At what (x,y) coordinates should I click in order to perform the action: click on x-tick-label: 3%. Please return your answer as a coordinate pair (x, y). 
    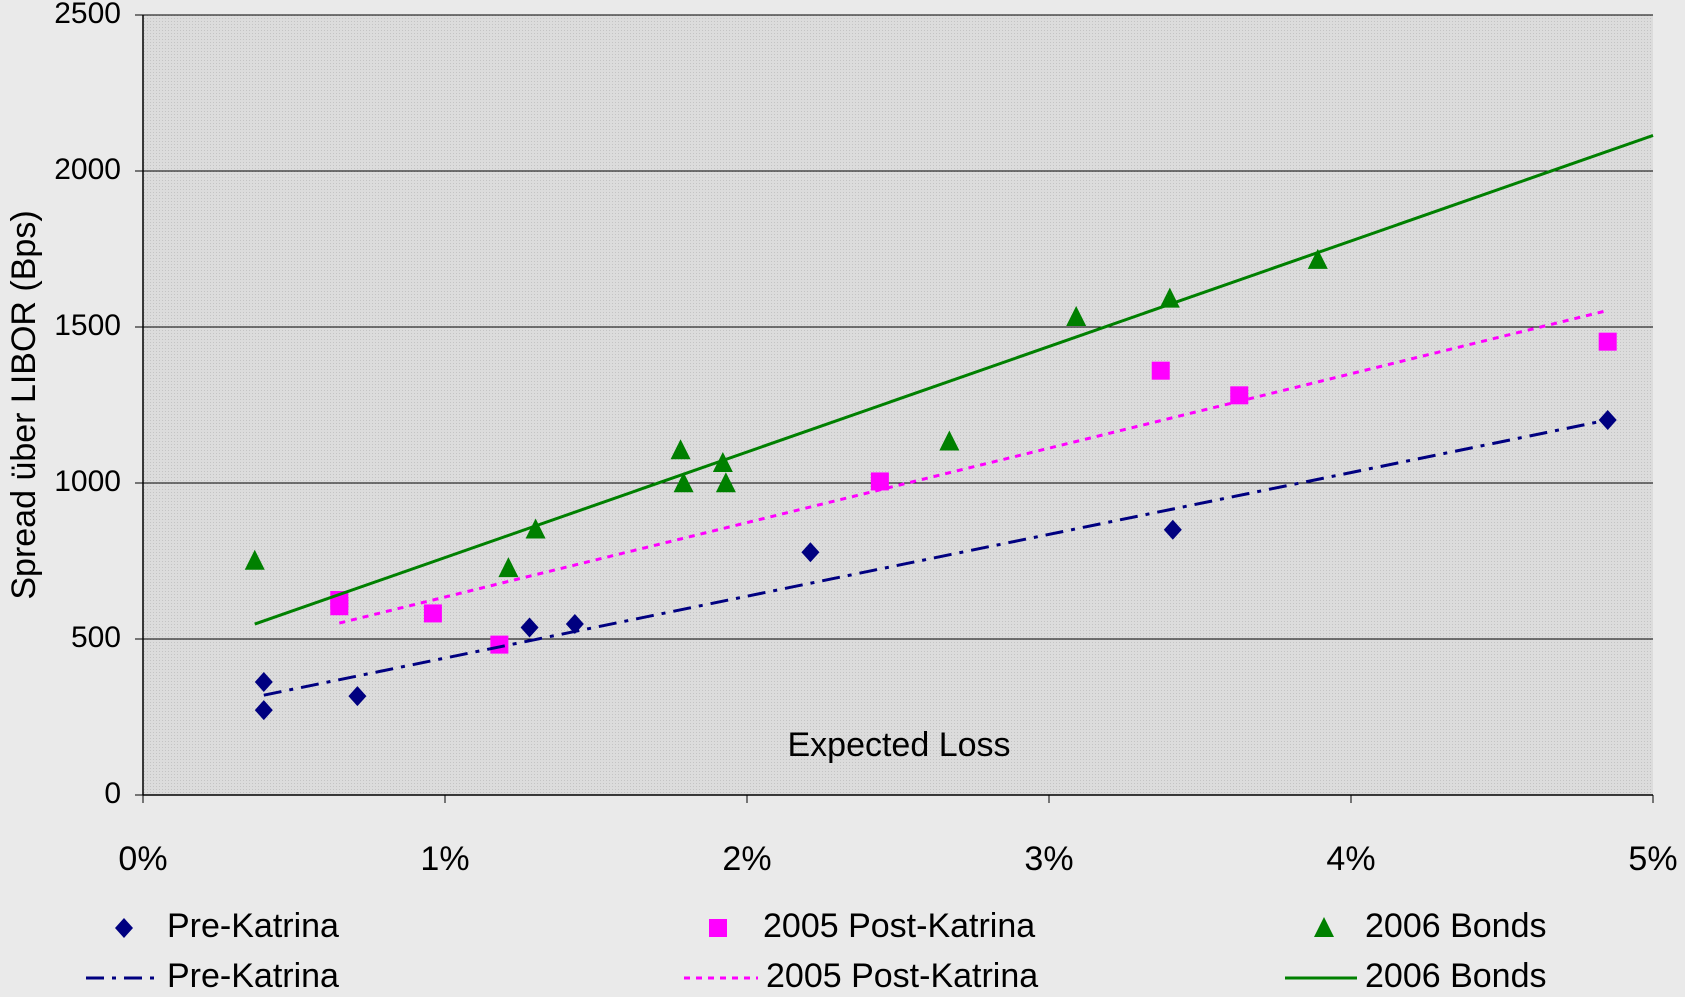
    Looking at the image, I should click on (1048, 859).